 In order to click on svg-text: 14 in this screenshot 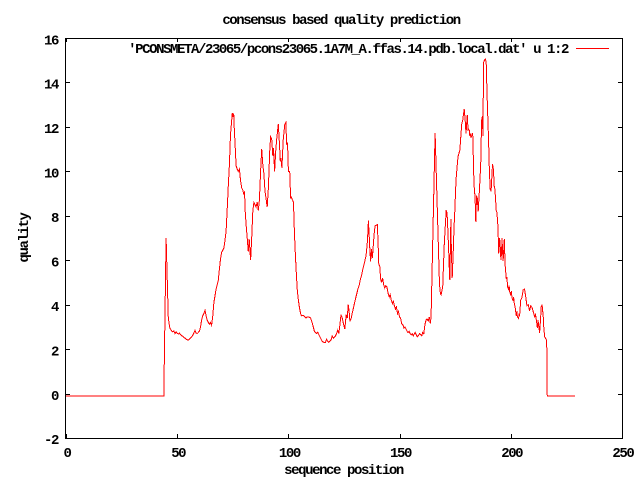, I will do `click(51, 86)`.